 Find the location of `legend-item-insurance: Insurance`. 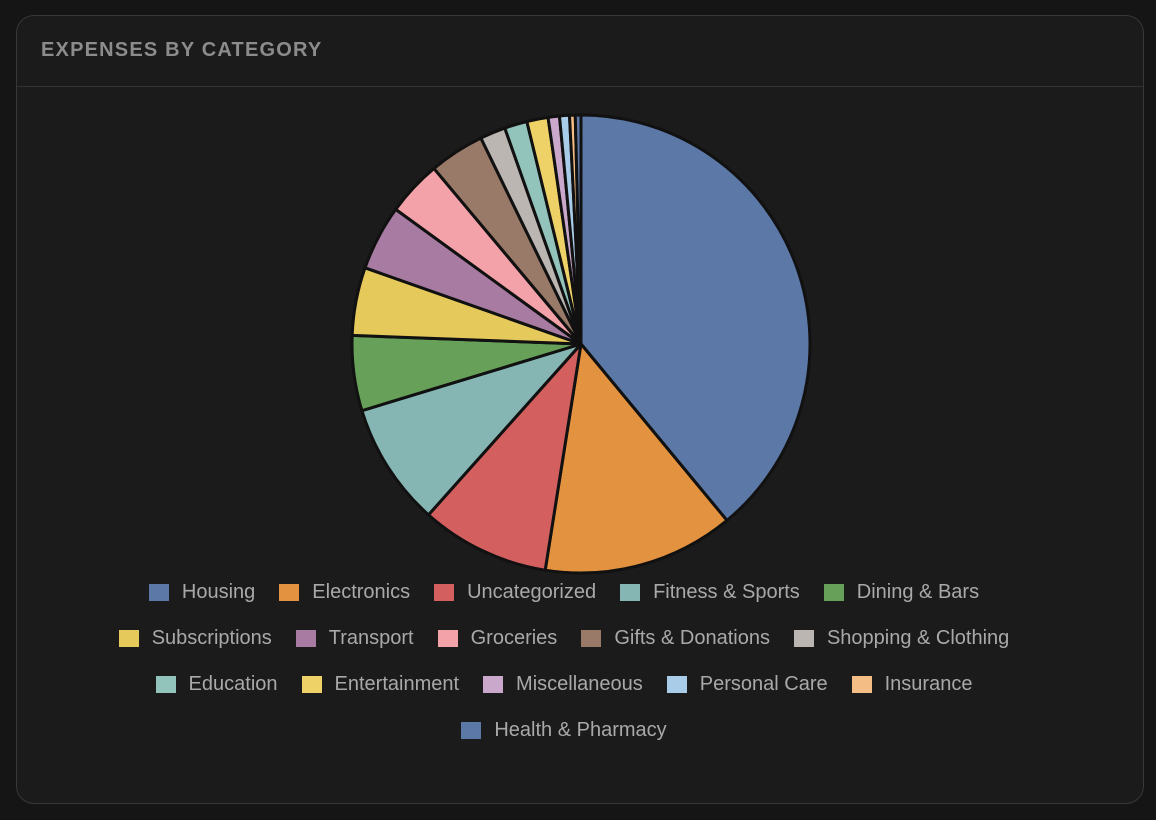

legend-item-insurance: Insurance is located at coordinates (912, 684).